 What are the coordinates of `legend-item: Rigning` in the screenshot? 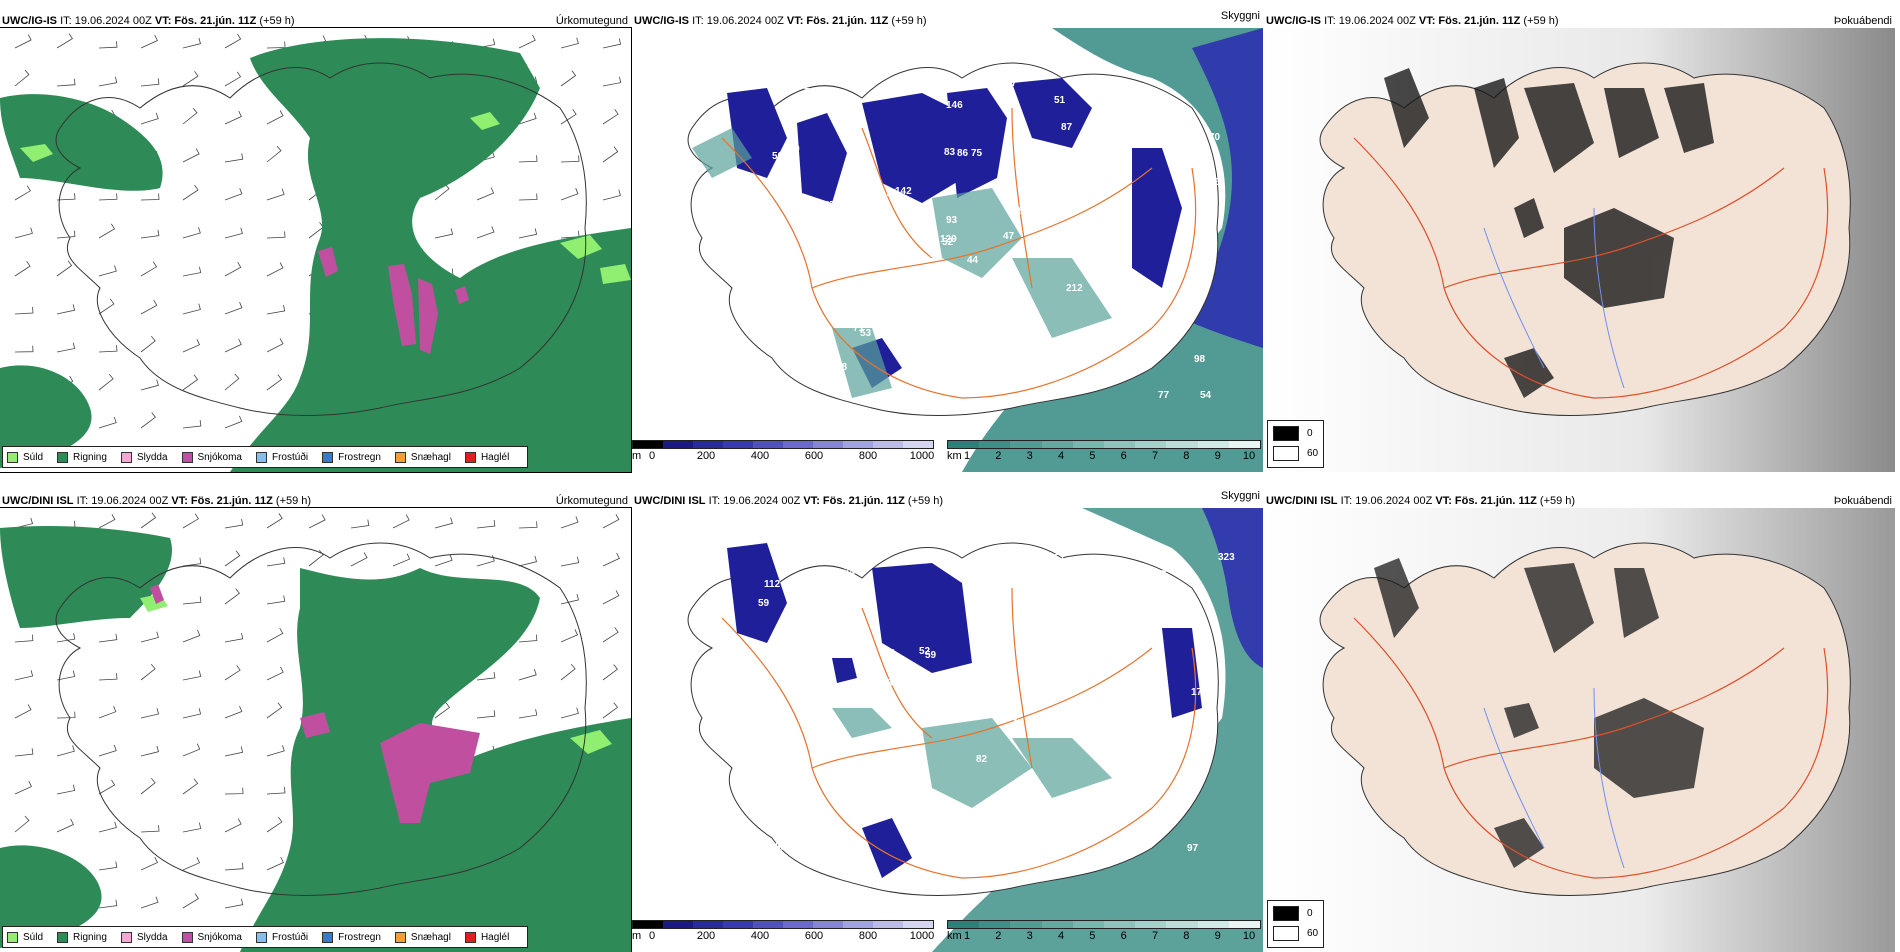 It's located at (82, 937).